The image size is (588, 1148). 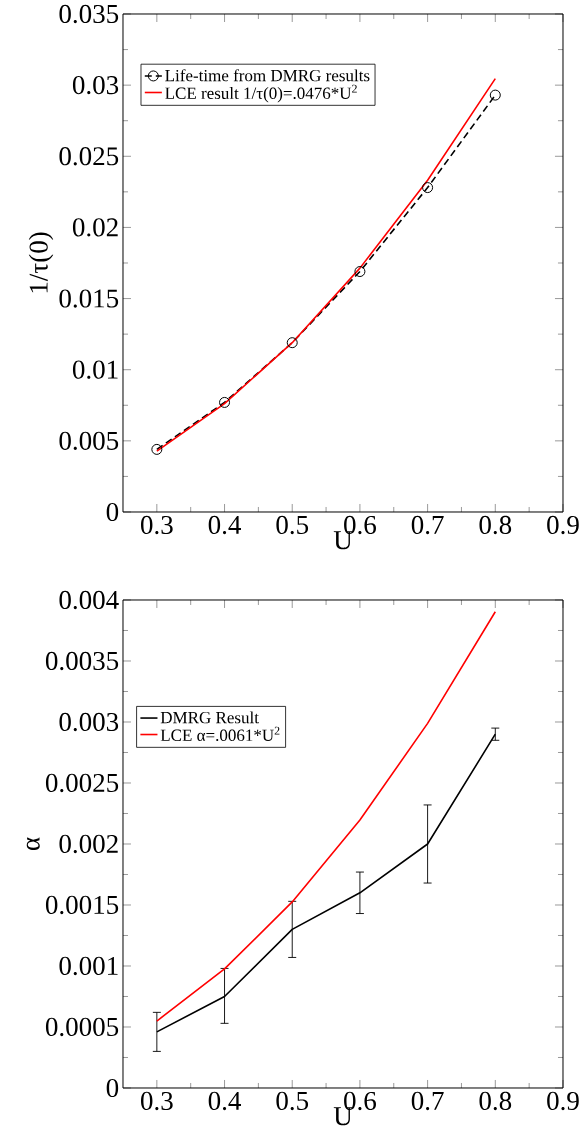 I want to click on legend-label: LCE α=.0061*U$^{2}$, so click(x=220, y=734).